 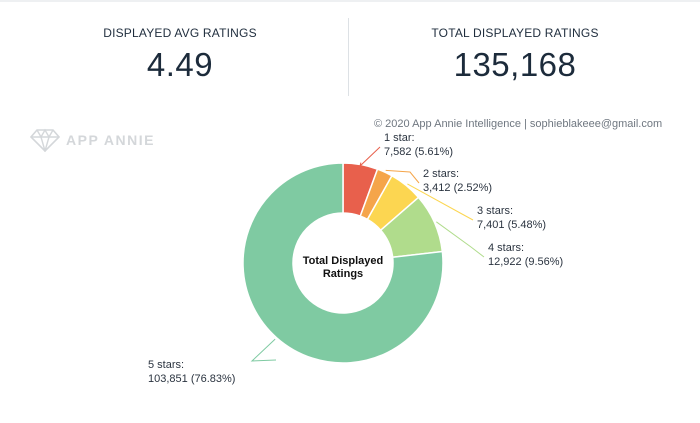 I want to click on avg-rating-value: 4.49, so click(x=180, y=64).